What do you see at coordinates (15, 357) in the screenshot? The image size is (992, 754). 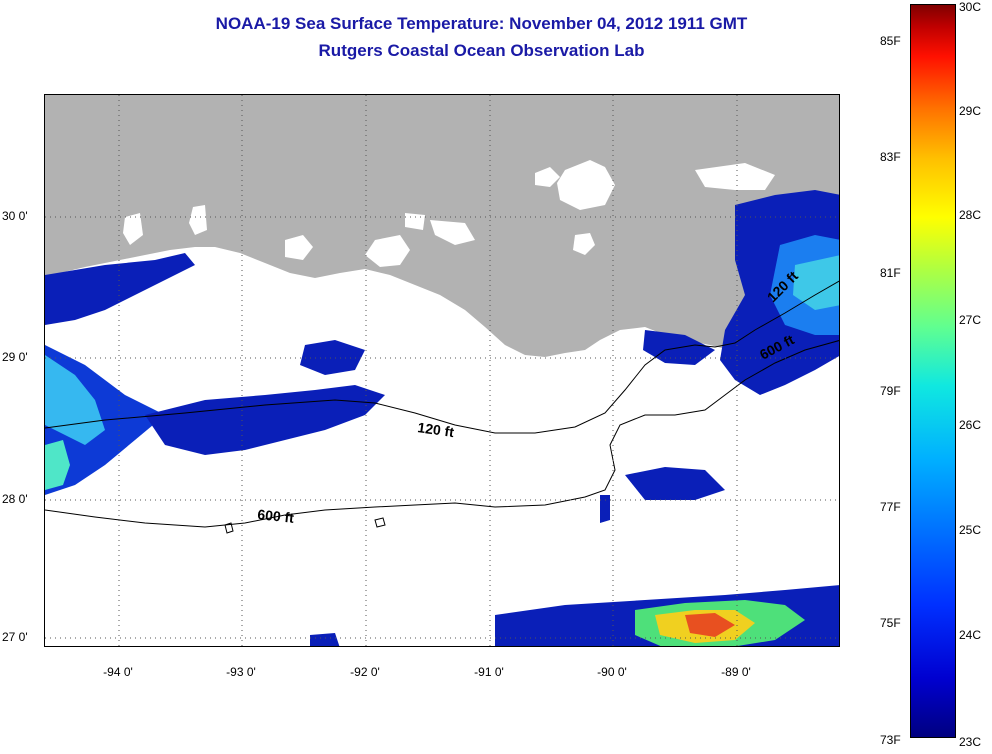 I see `lat-label-29: 29 0'` at bounding box center [15, 357].